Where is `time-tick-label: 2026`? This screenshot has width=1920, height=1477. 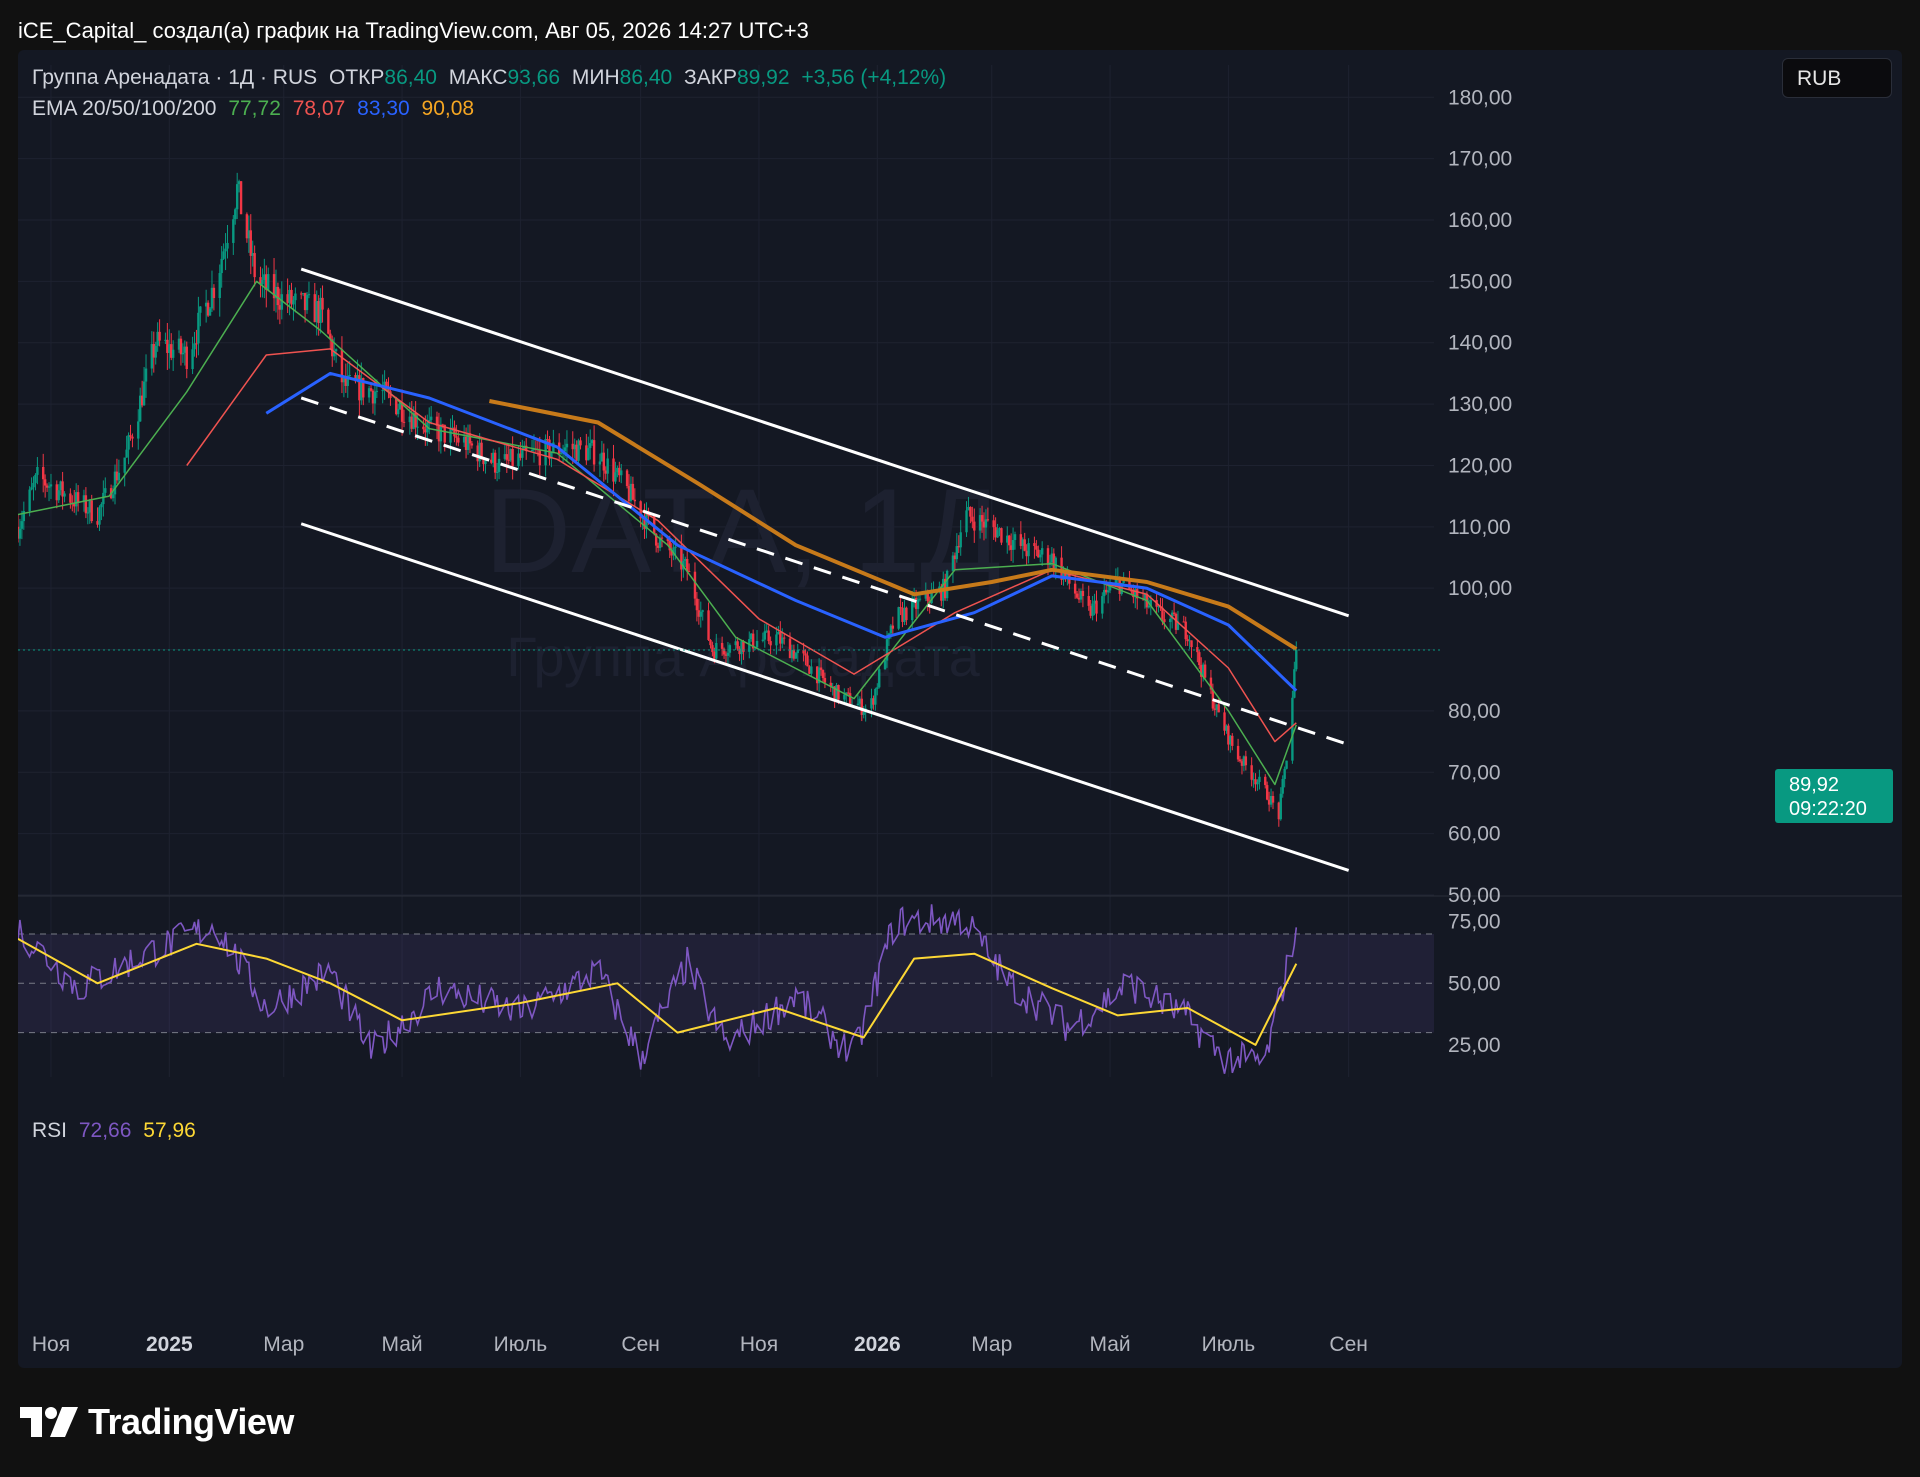 time-tick-label: 2026 is located at coordinates (877, 1344).